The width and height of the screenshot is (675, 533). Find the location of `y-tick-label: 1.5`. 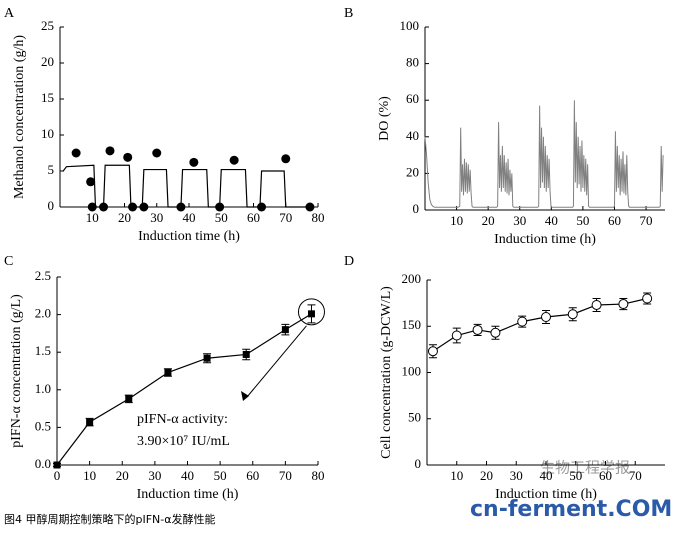

y-tick-label: 1.5 is located at coordinates (43, 350).